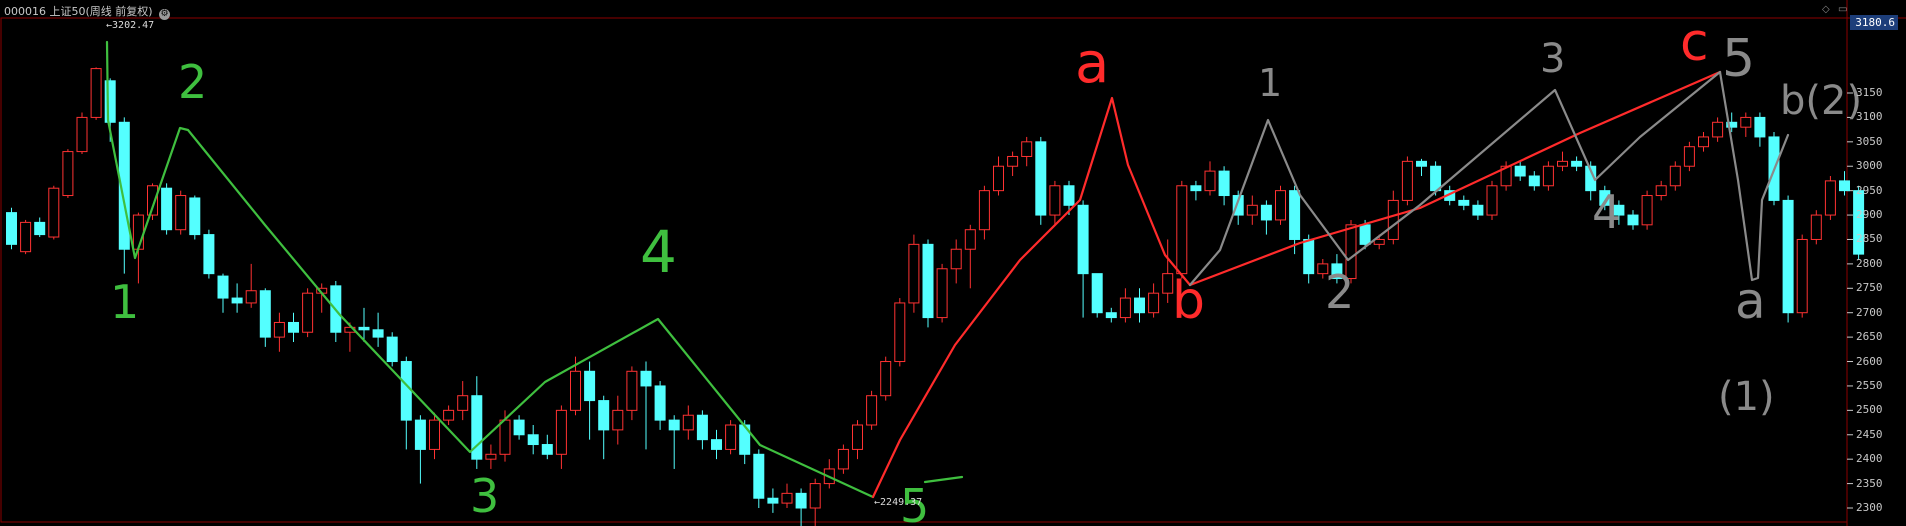  I want to click on y-tick-label: 2900, so click(1869, 215).